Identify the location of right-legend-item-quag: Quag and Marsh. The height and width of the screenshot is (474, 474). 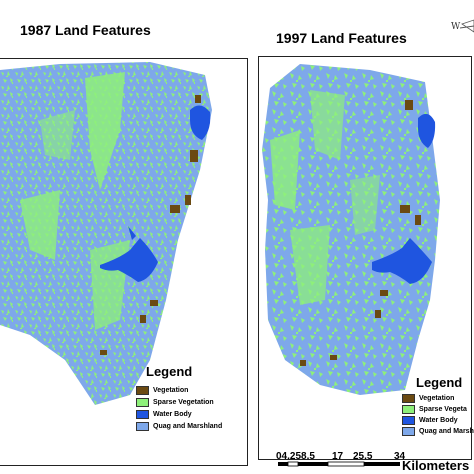
(438, 431).